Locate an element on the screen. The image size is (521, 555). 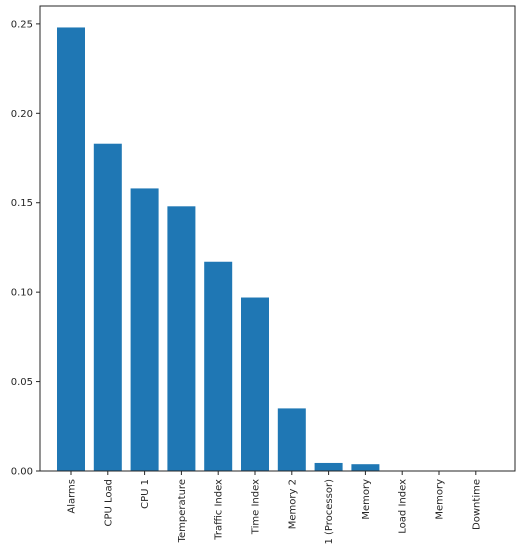
y-tick-label-0: 0.00 is located at coordinates (22, 472).